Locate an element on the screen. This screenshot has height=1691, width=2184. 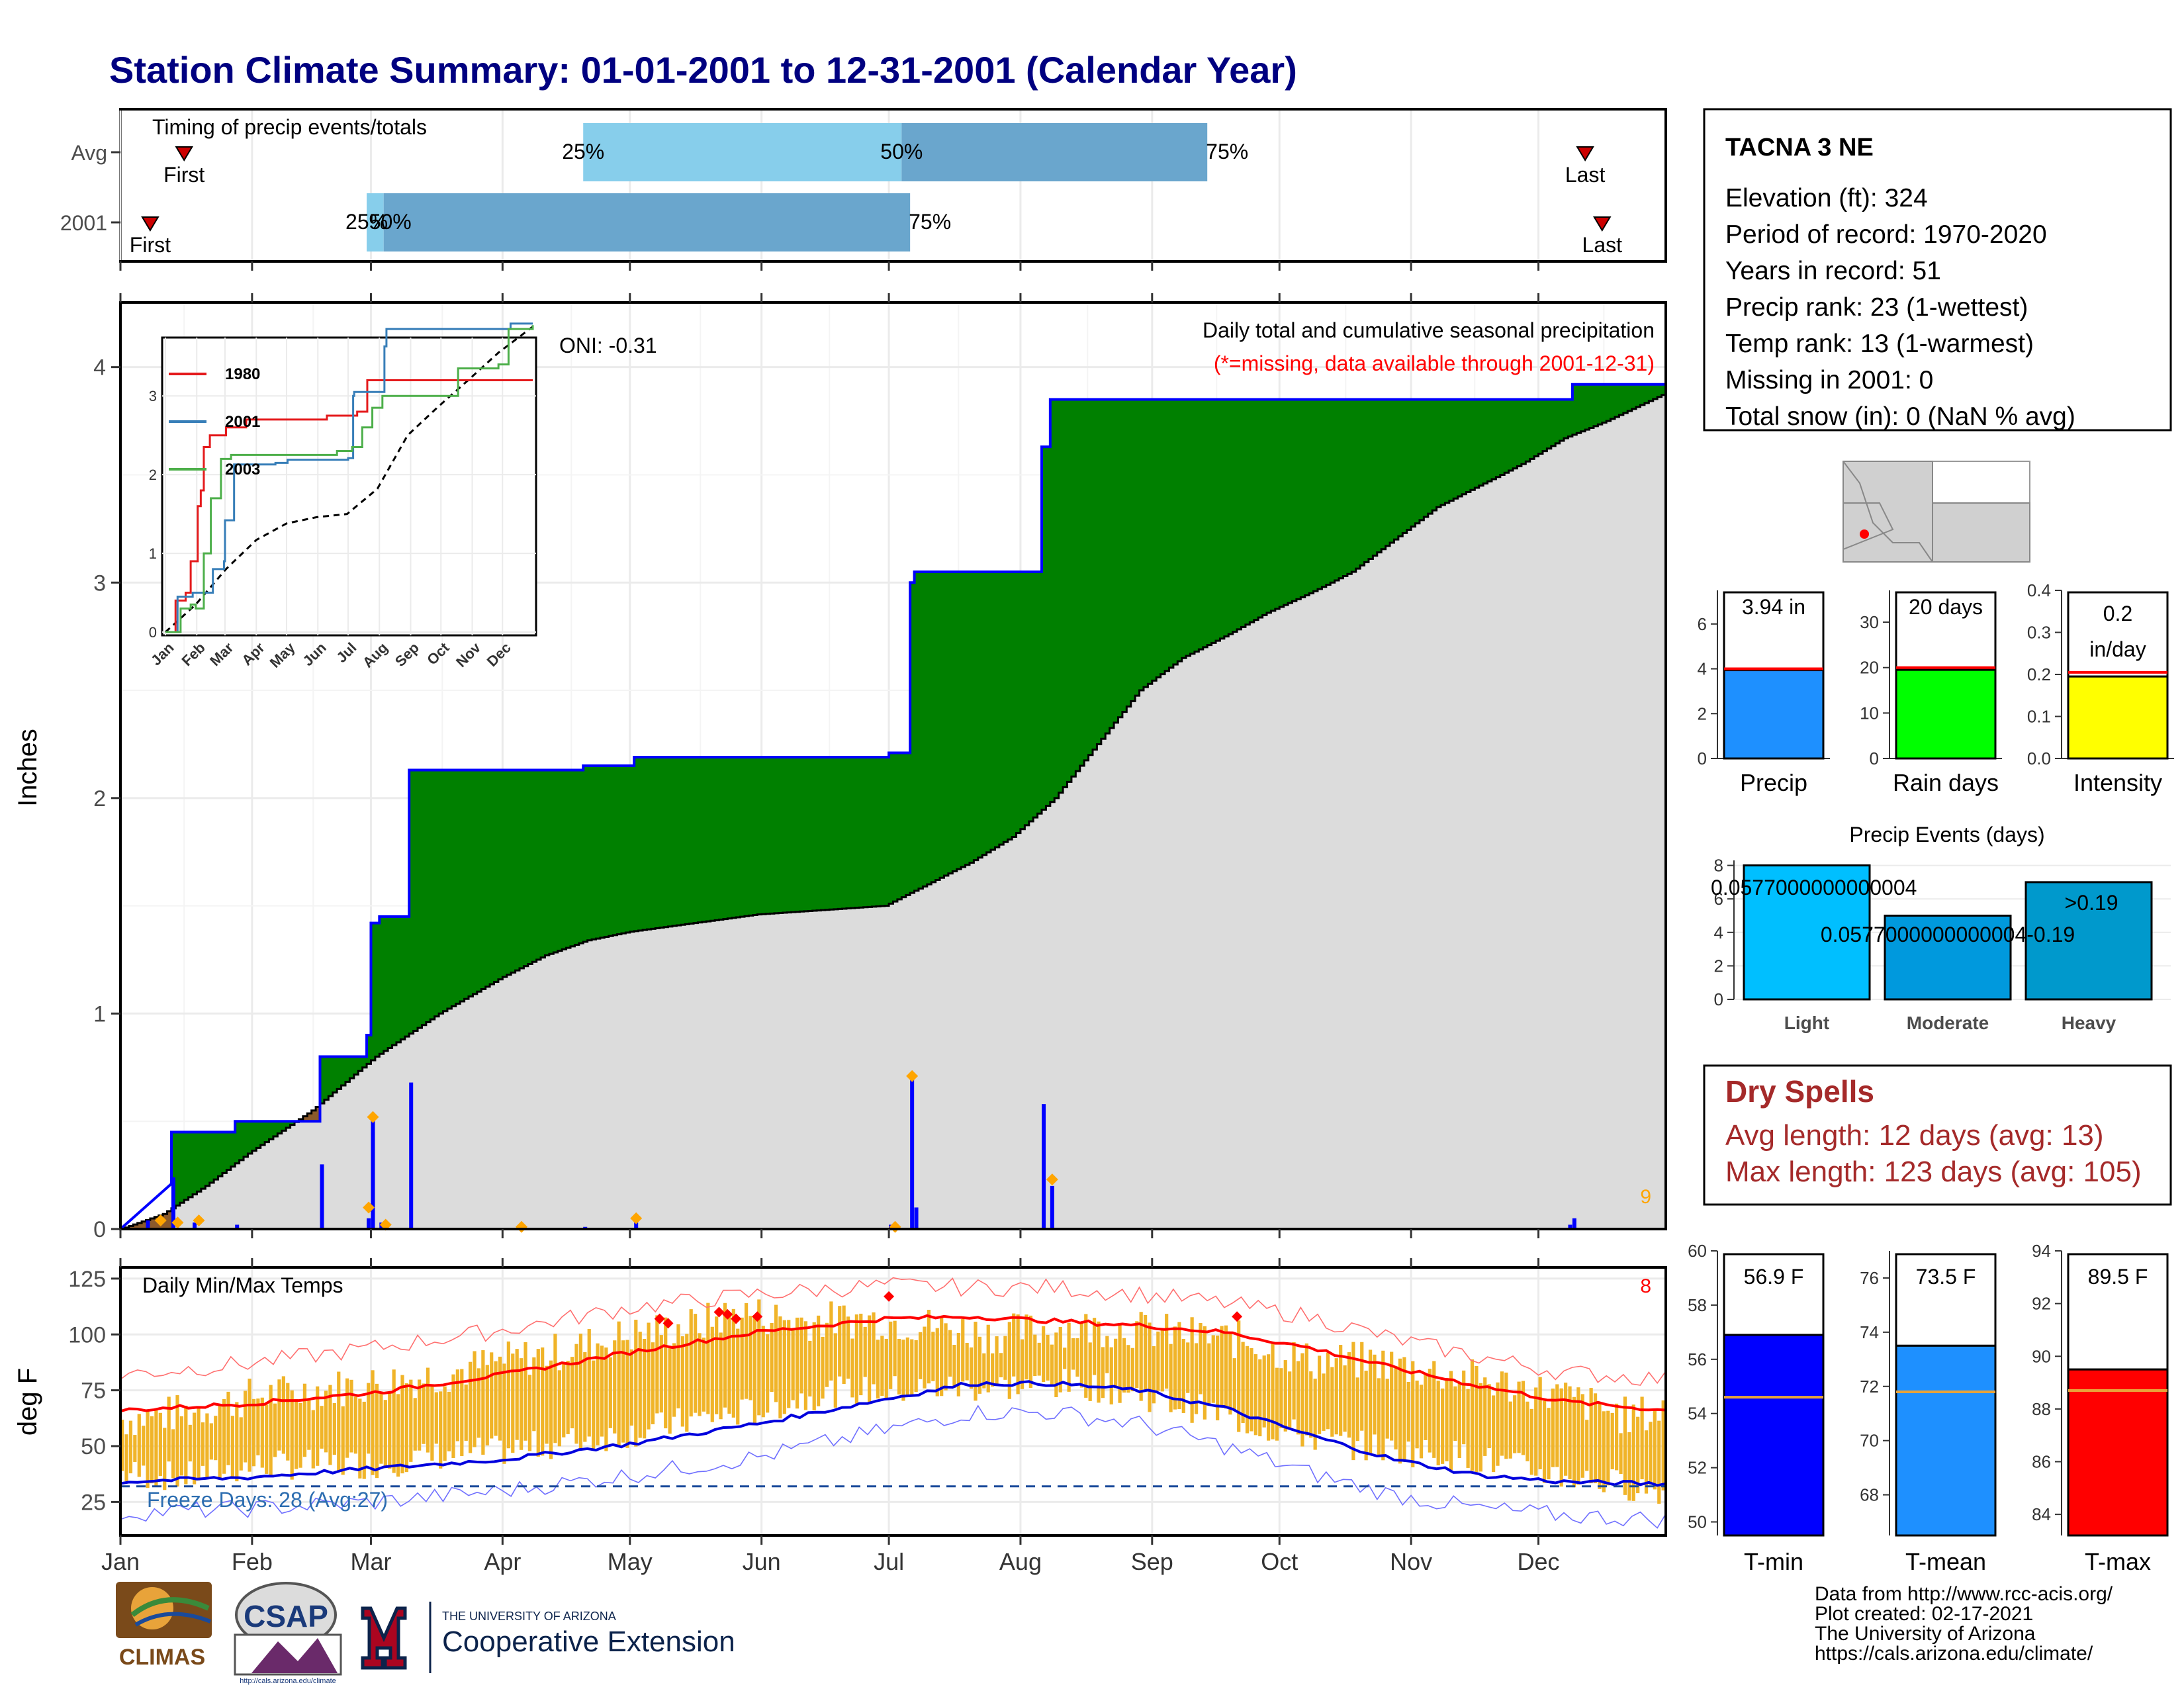
summary-bar-rain-days: 0 10 20 30 20 days Rain days is located at coordinates (1931, 693).